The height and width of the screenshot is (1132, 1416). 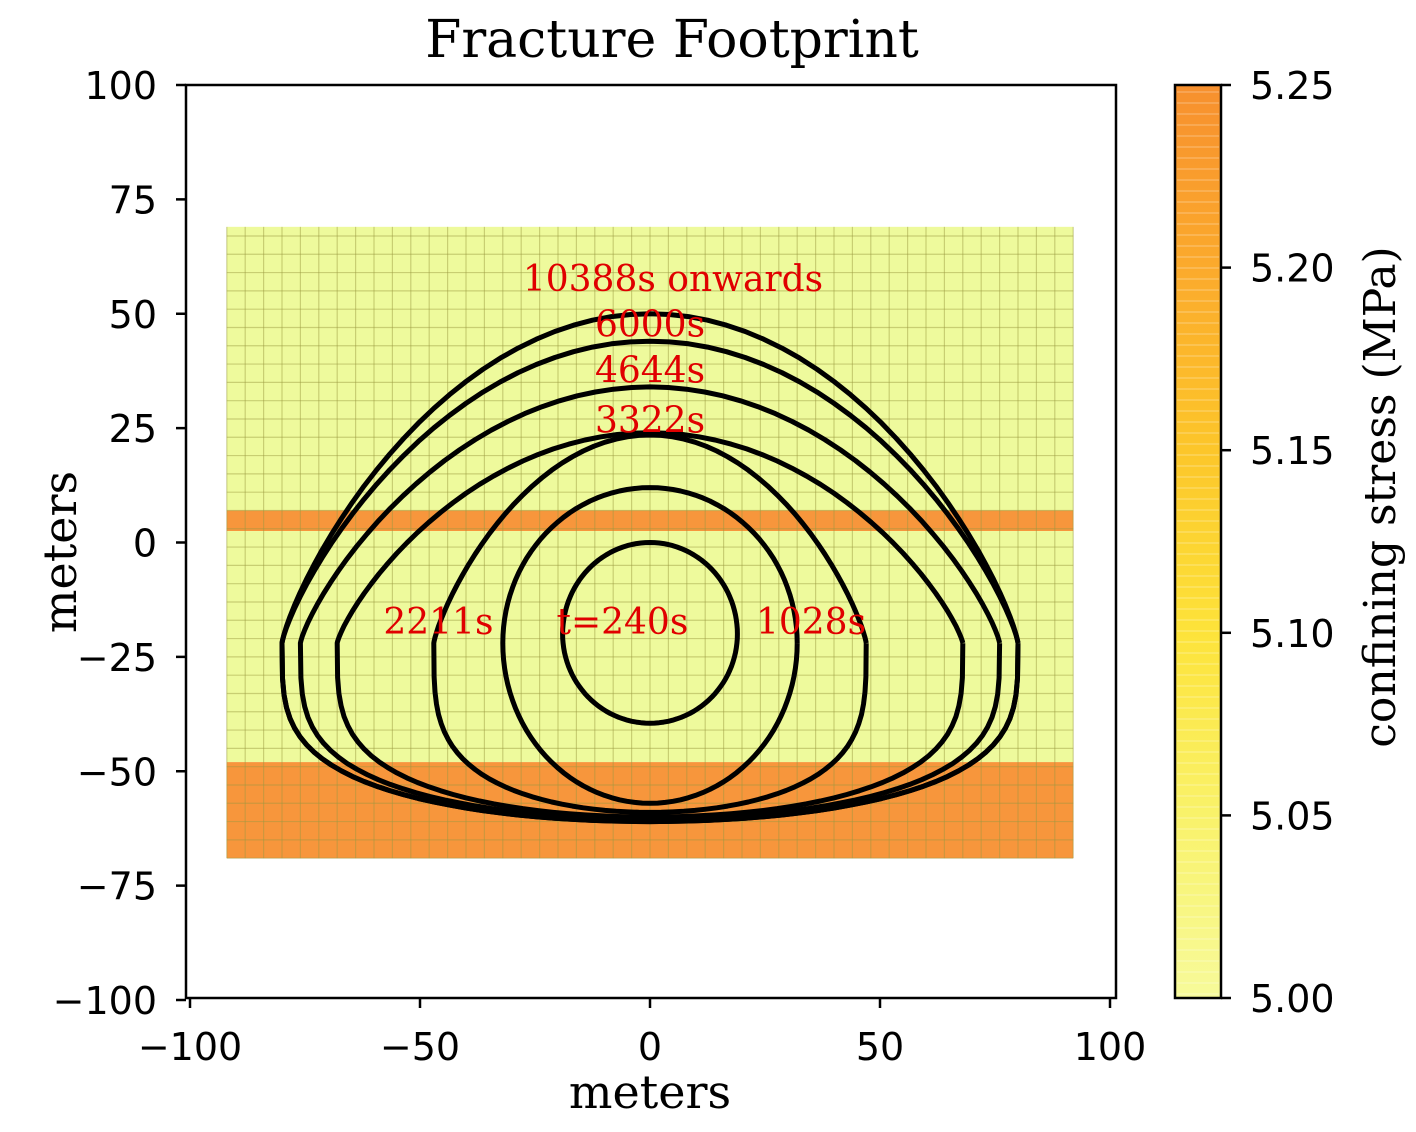 What do you see at coordinates (1292, 999) in the screenshot?
I see `colorbar-tick-label: 5.00` at bounding box center [1292, 999].